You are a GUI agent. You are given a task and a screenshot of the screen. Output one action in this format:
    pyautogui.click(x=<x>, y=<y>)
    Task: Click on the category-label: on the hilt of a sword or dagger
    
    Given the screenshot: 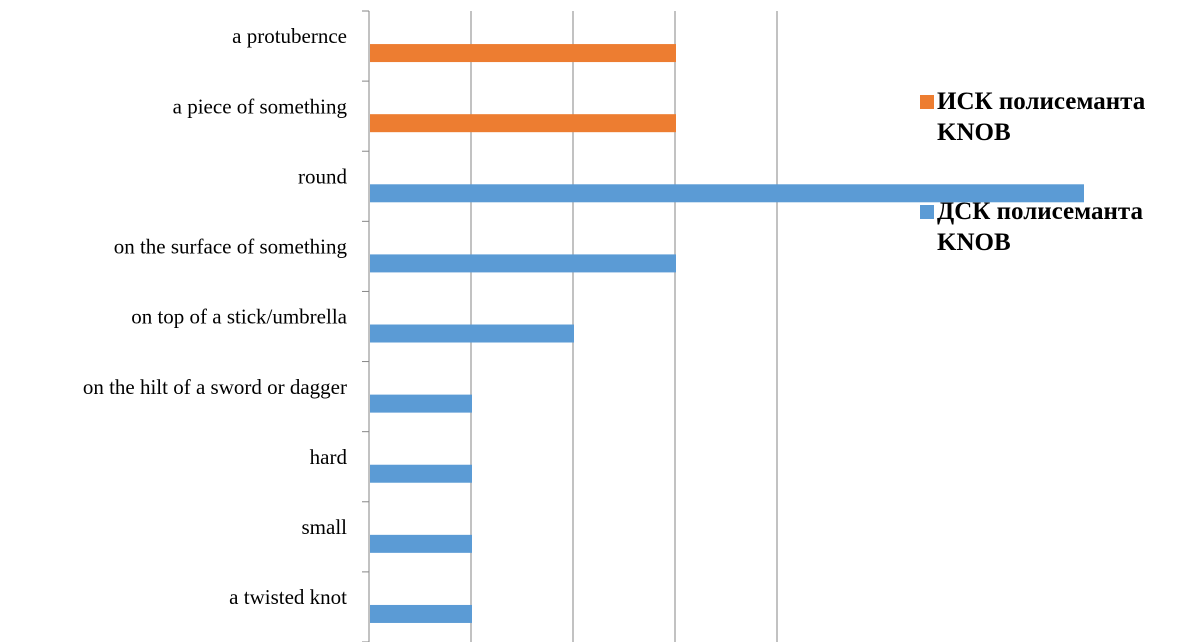 What is the action you would take?
    pyautogui.click(x=215, y=387)
    